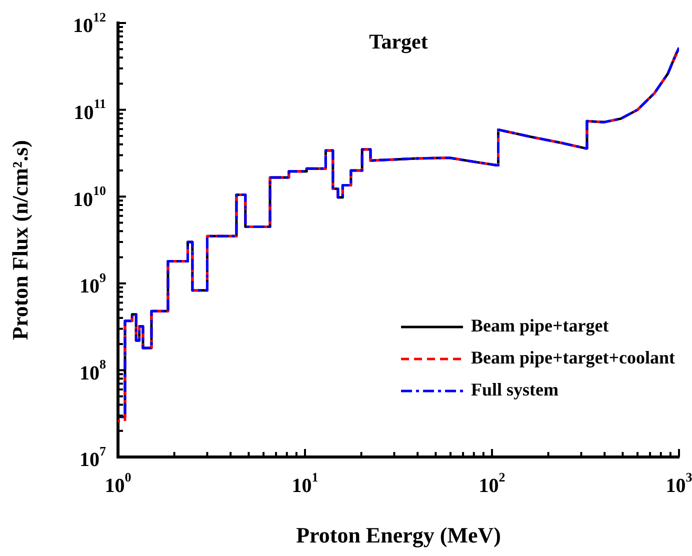 The image size is (692, 556). What do you see at coordinates (515, 390) in the screenshot?
I see `legend-label: Full system` at bounding box center [515, 390].